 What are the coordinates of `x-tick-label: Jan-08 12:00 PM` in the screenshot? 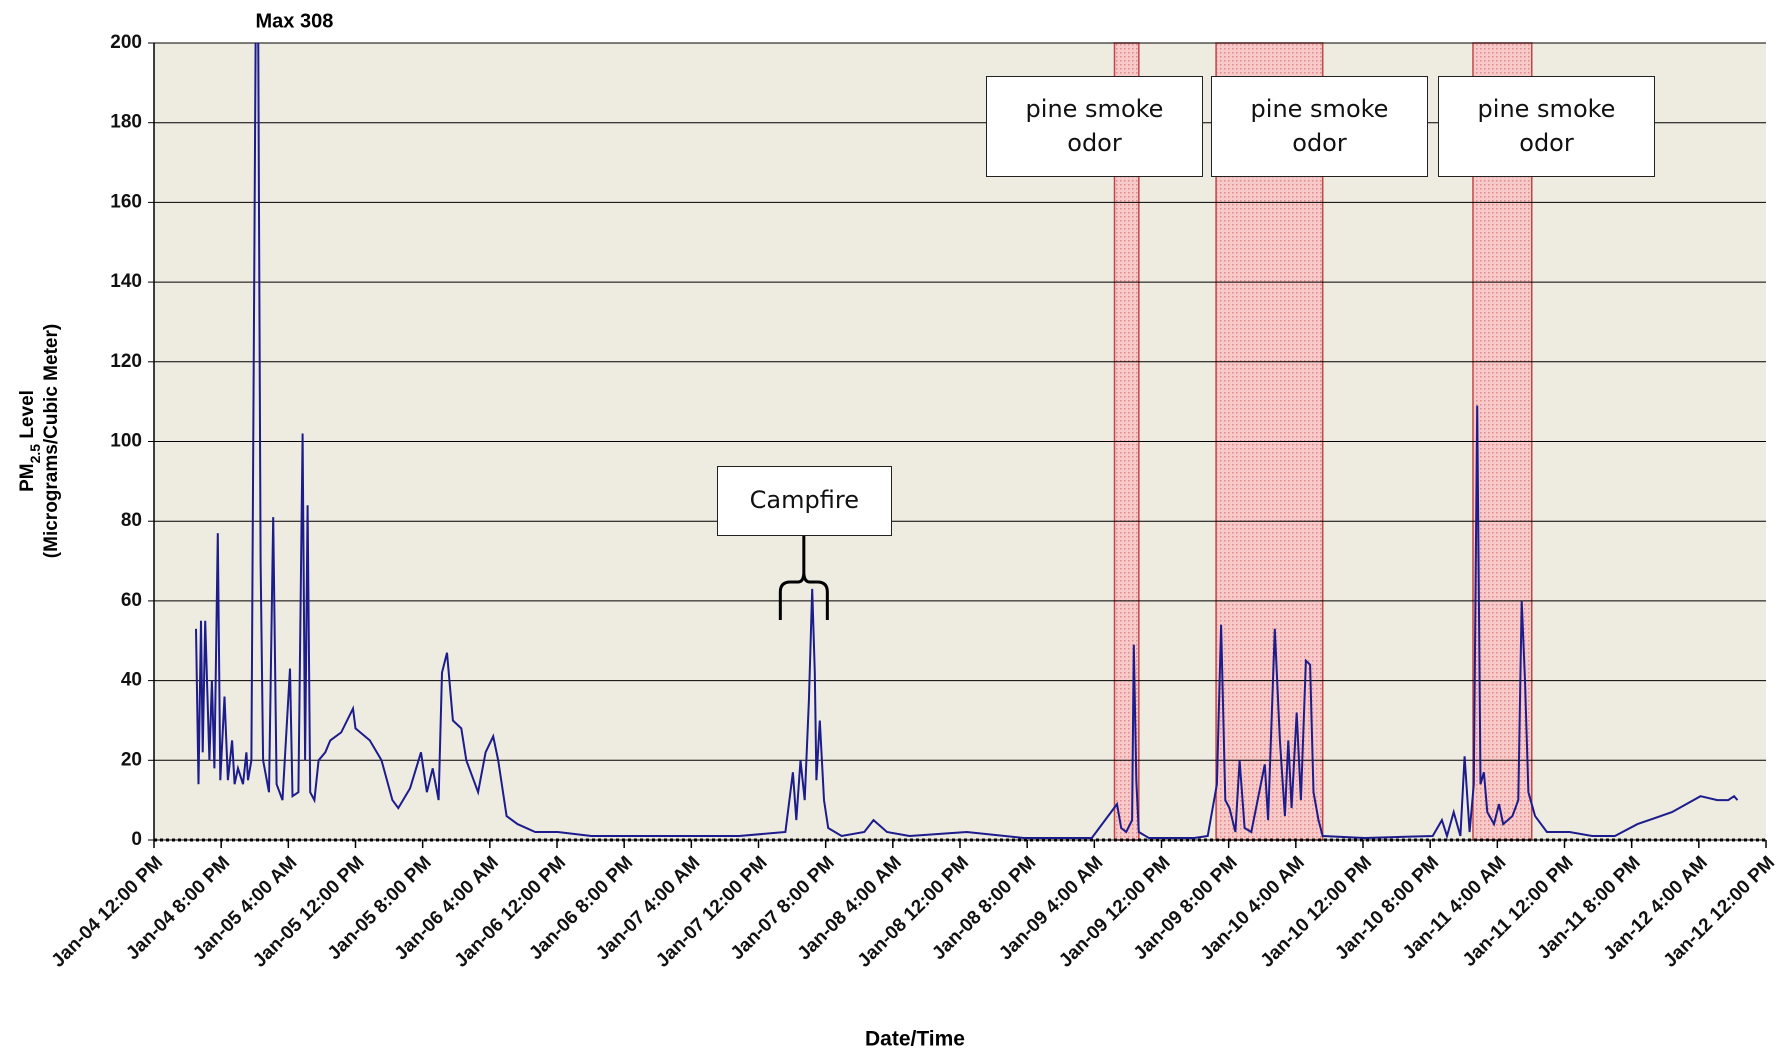 It's located at (913, 911).